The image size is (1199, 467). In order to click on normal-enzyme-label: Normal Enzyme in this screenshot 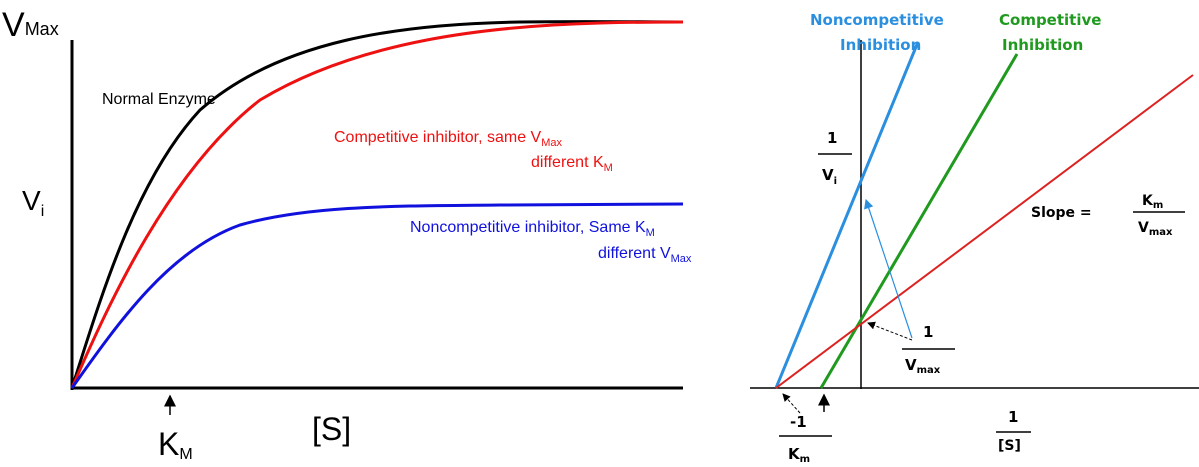, I will do `click(159, 99)`.